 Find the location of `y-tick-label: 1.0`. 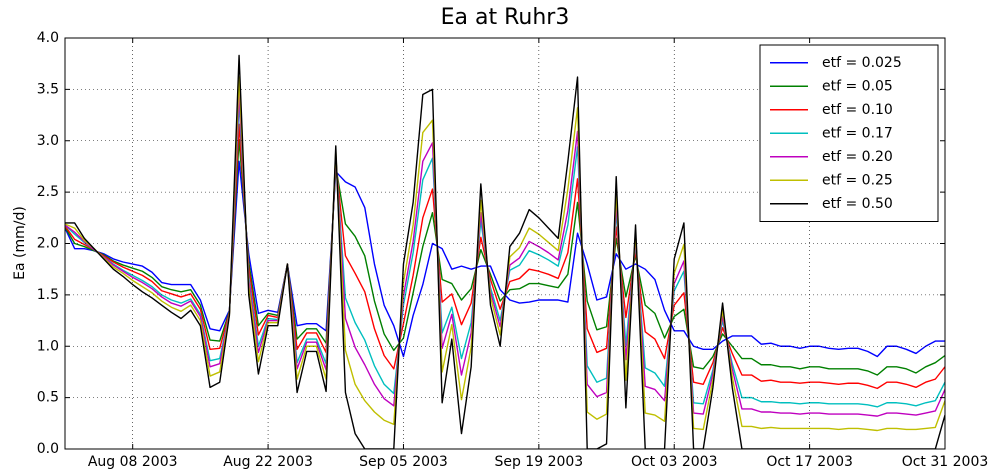

y-tick-label: 1.0 is located at coordinates (48, 346).